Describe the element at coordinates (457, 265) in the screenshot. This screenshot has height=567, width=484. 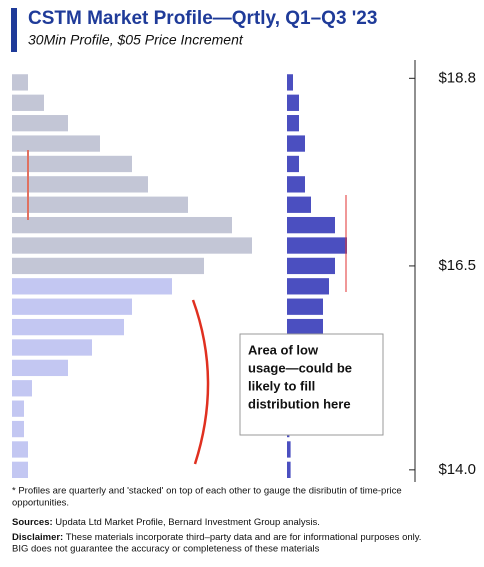
I see `y-tick-label: $16.5` at that location.